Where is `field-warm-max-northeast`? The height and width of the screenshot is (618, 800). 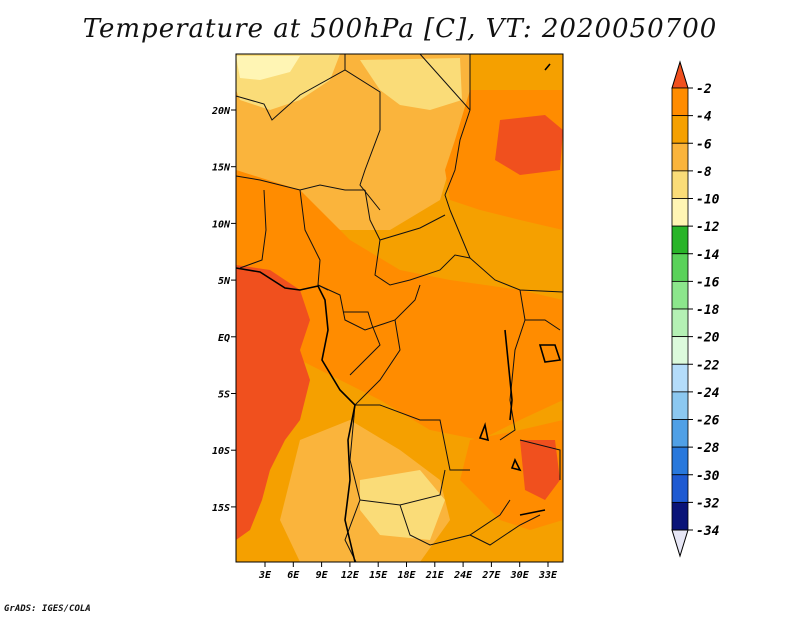 field-warm-max-northeast is located at coordinates (529, 145).